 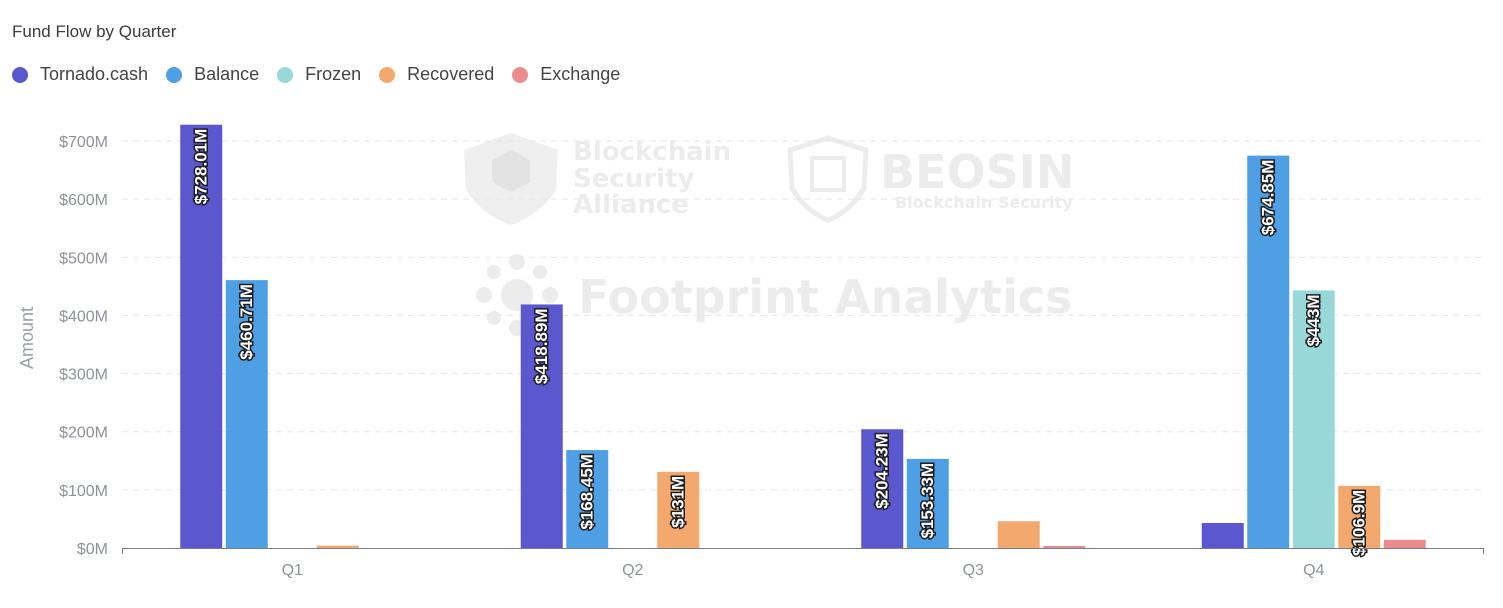 I want to click on legend-item-tornado-cash: Tornado.cash, so click(x=80, y=74).